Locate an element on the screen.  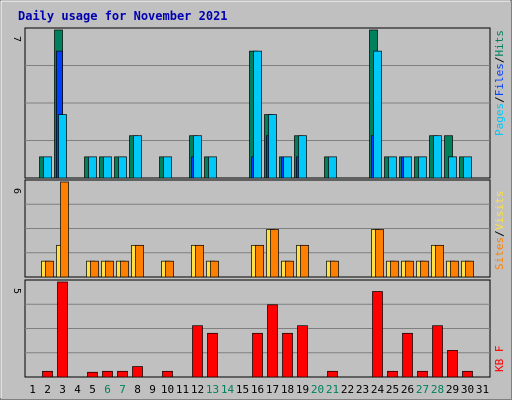
legend-sites-visits: Sites/Visits is located at coordinates (499, 231).